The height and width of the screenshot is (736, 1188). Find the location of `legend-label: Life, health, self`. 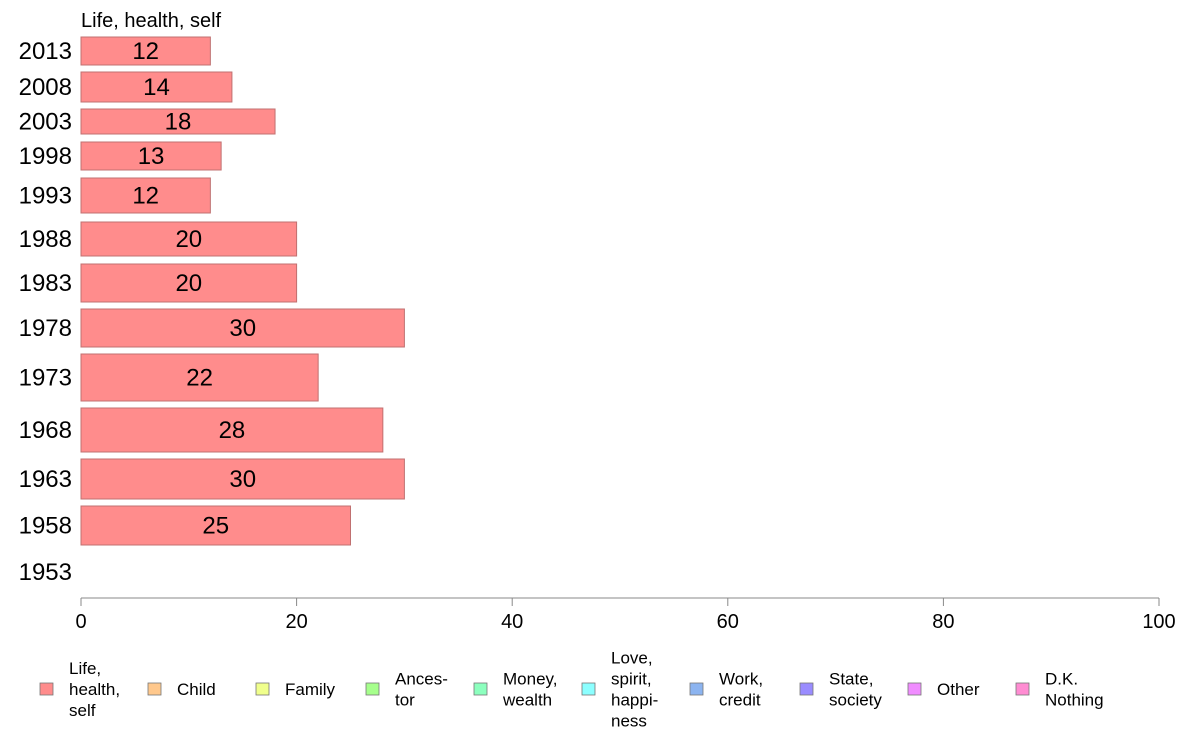

legend-label: Life, health, self is located at coordinates (94, 689).